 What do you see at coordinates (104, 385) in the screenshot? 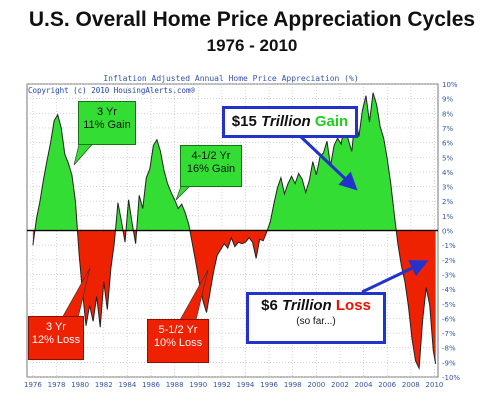
I see `x-tick-label: 1982` at bounding box center [104, 385].